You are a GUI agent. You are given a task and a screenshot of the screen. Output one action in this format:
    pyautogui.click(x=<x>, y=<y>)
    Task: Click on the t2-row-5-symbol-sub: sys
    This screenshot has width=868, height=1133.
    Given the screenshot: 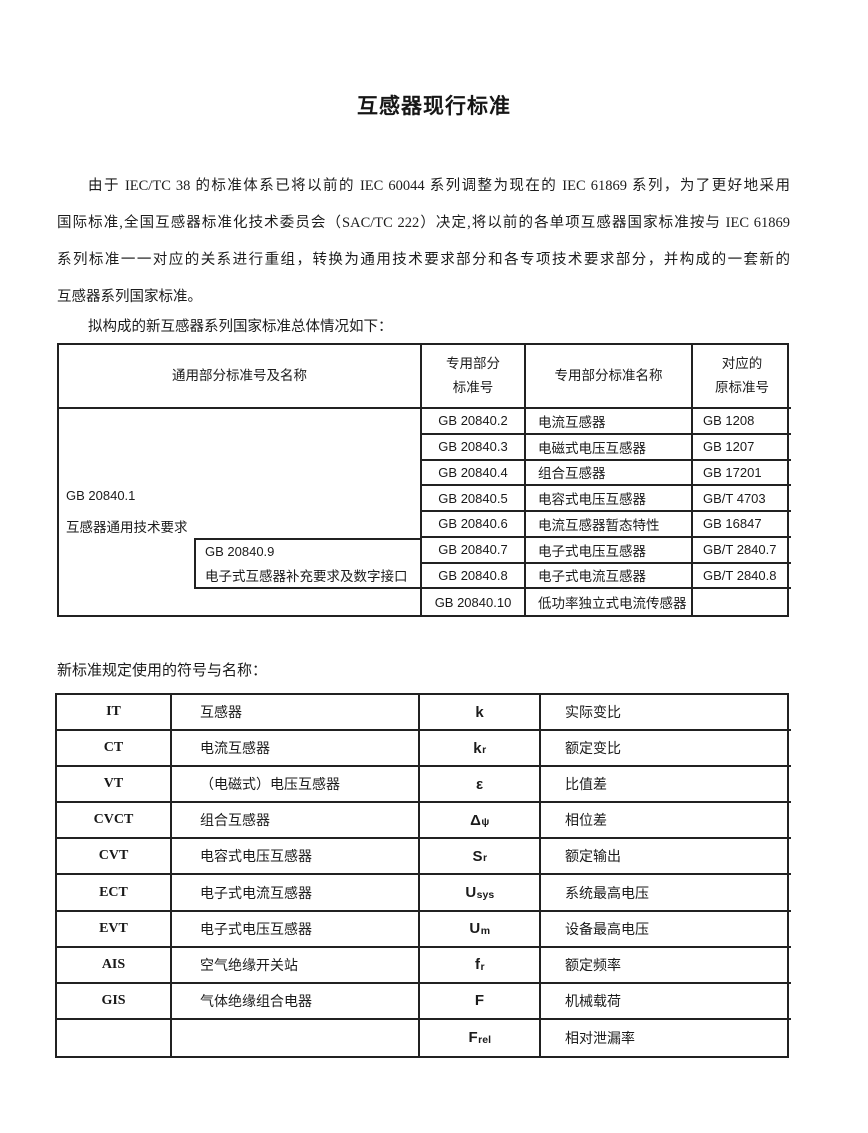 What is the action you would take?
    pyautogui.click(x=485, y=894)
    